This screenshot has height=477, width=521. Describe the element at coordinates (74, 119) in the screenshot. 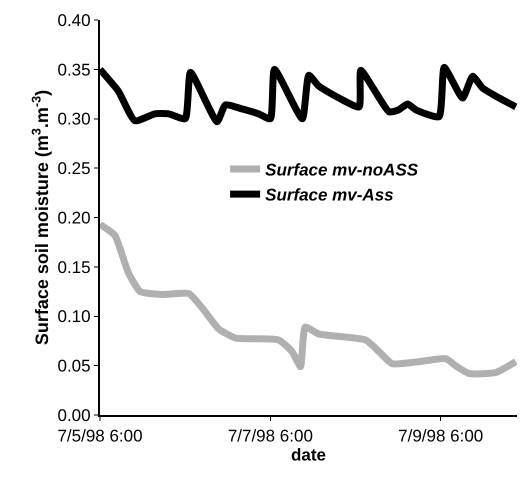

I see `y-tick-label: 0.30` at that location.